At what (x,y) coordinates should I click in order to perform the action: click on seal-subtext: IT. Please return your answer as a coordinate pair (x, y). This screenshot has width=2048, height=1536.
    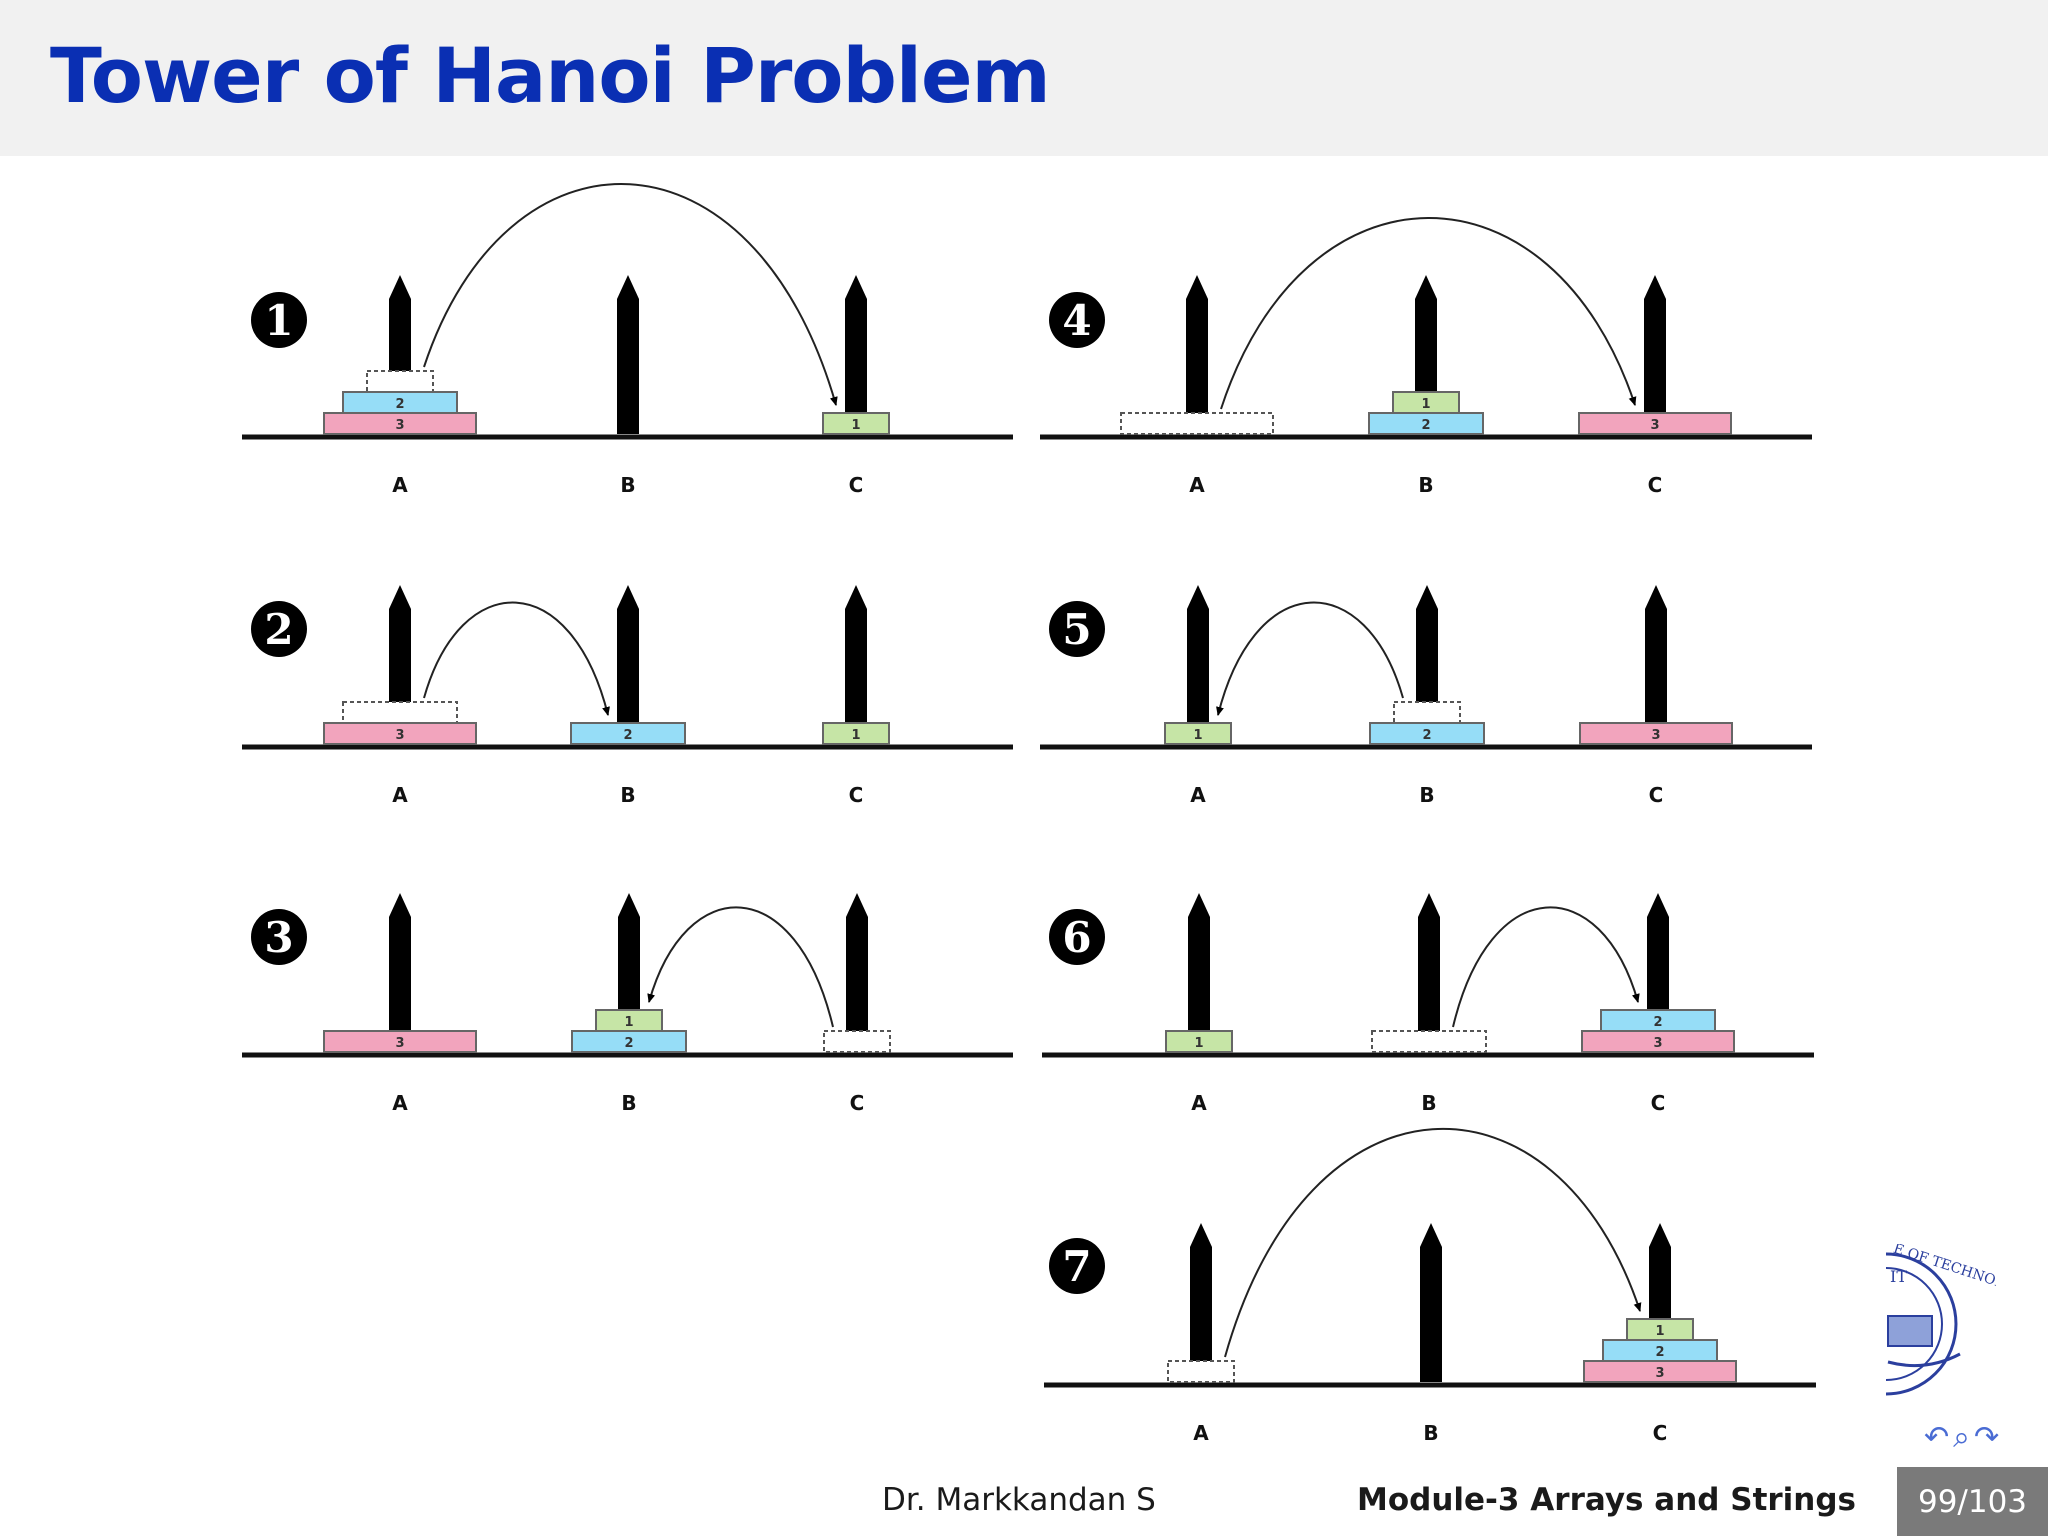
    Looking at the image, I should click on (1898, 1276).